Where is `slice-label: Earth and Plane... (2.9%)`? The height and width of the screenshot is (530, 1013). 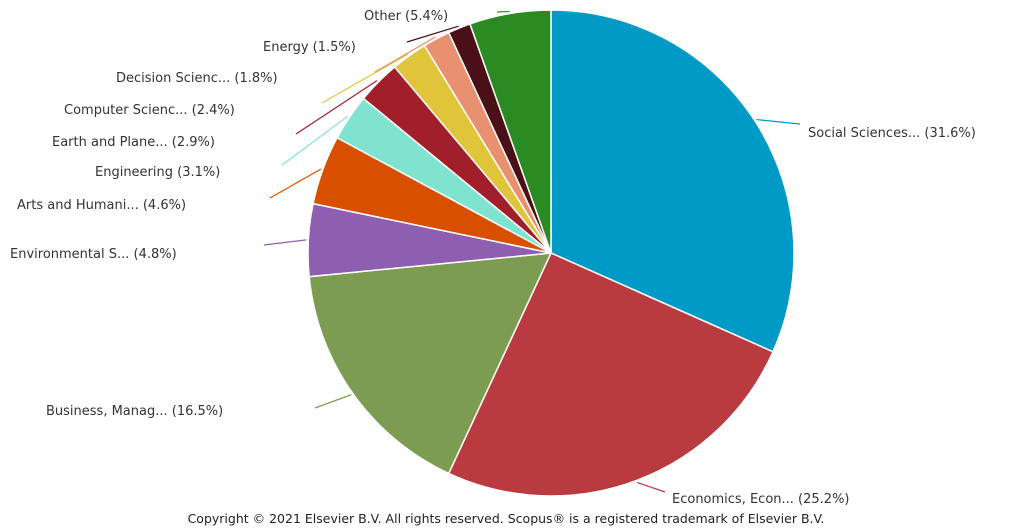 slice-label: Earth and Plane... (2.9%) is located at coordinates (133, 142).